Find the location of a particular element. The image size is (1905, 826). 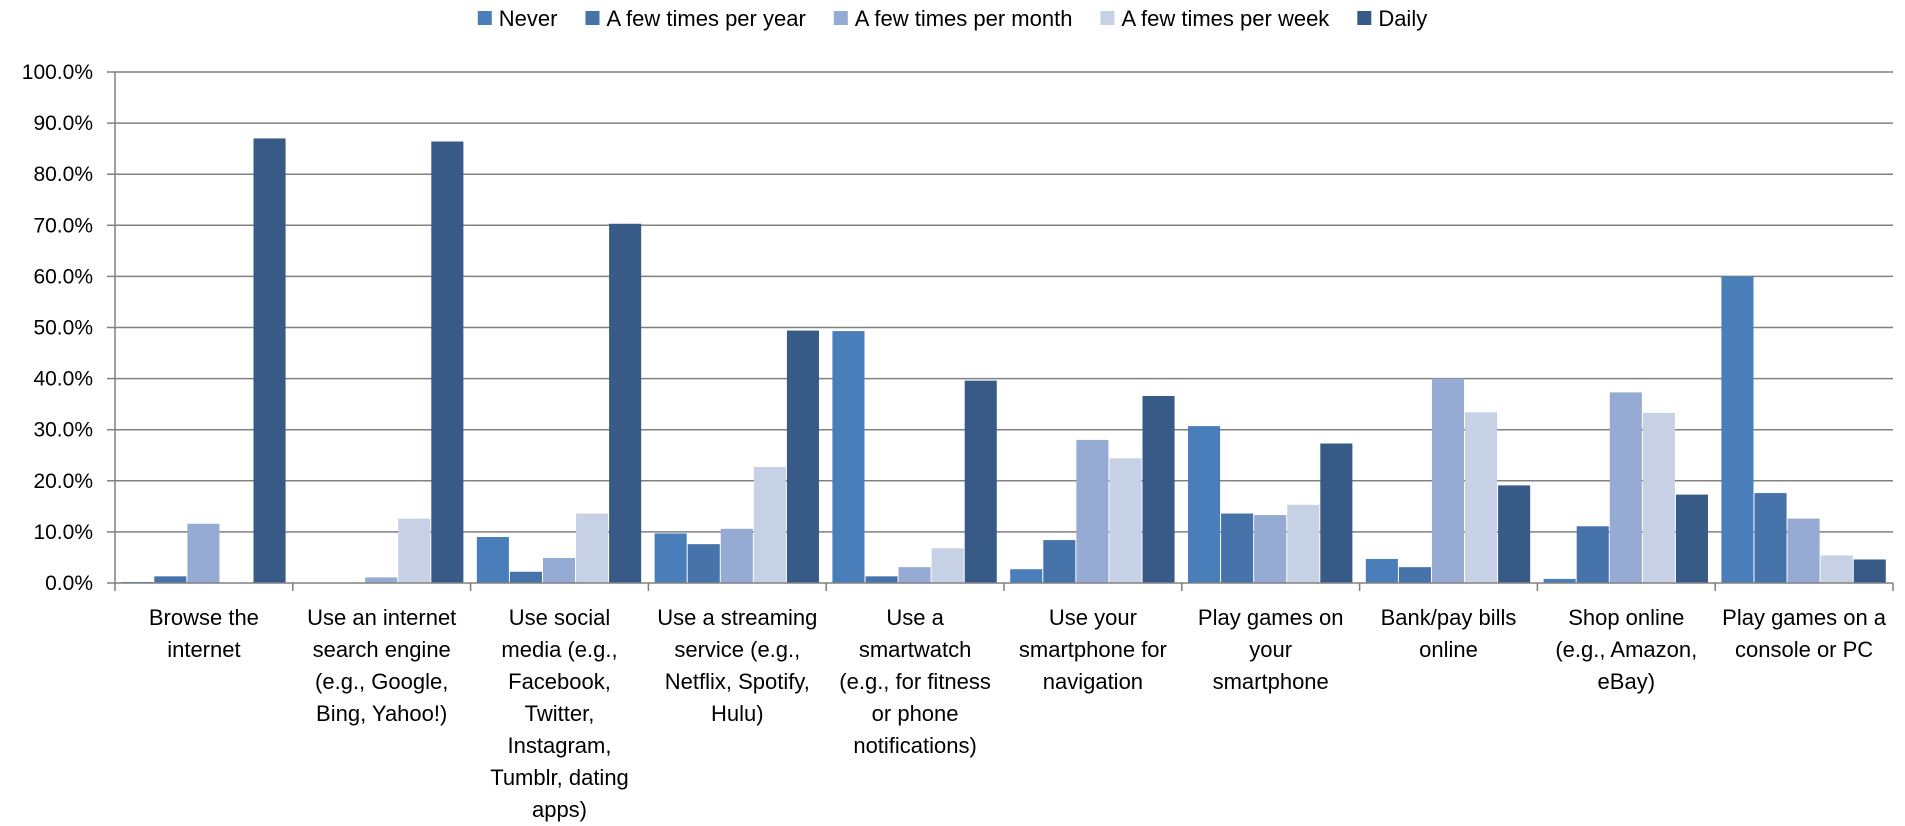

x-category-label: Play games on your smartphone is located at coordinates (1271, 649).